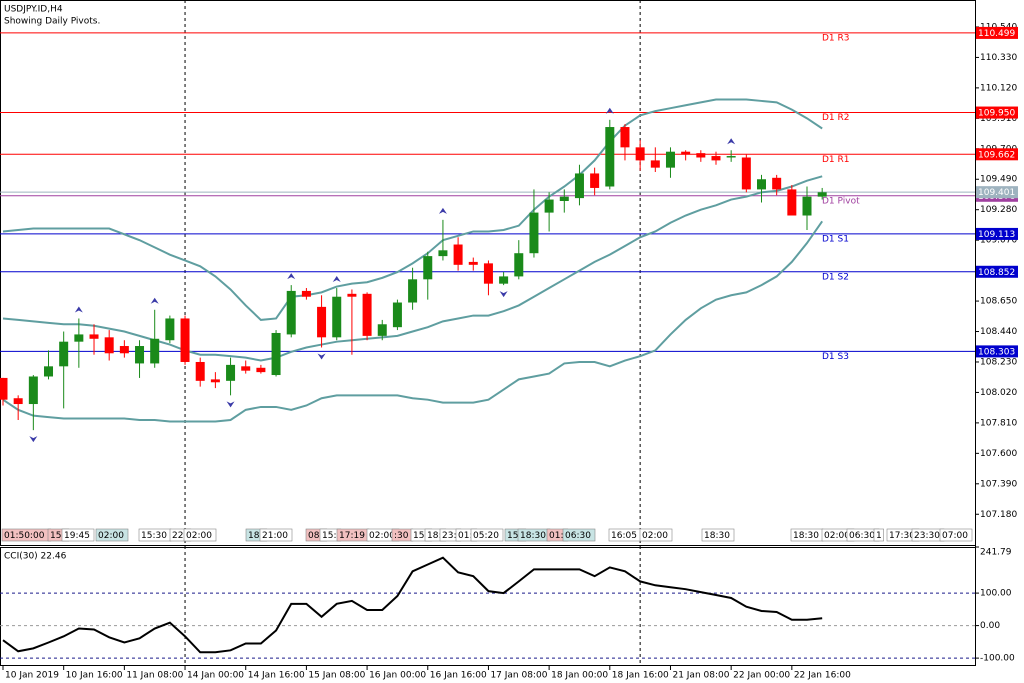 This screenshot has height=683, width=1024. I want to click on chart-title: USDJPY.ID,H4, so click(33, 10).